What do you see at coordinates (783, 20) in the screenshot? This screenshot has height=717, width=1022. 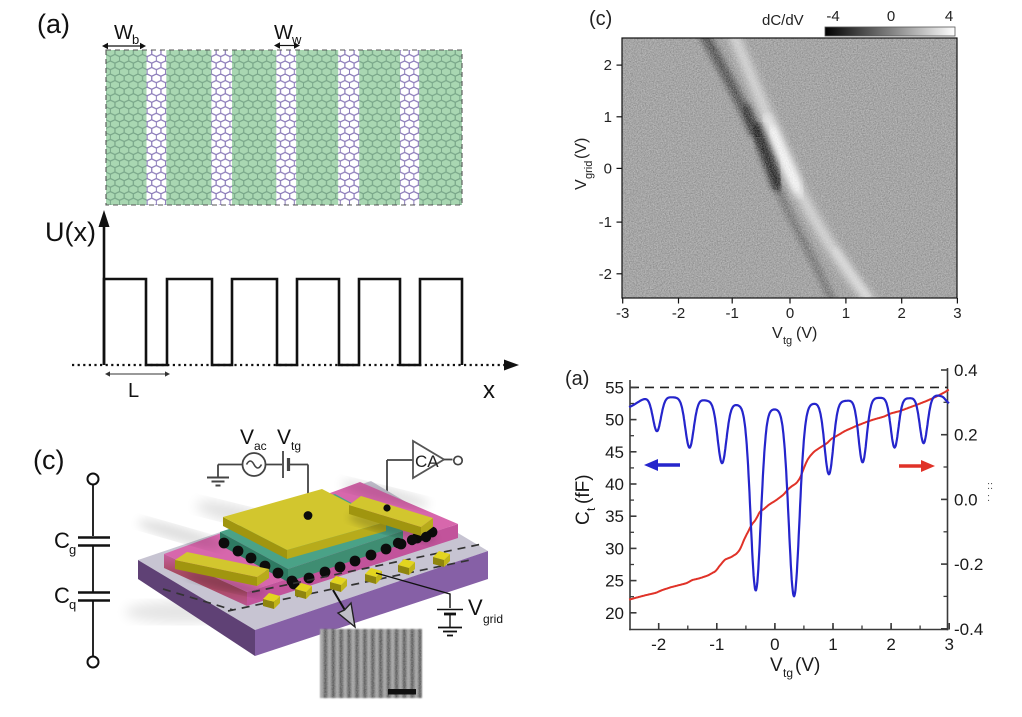 I see `svg-text: dC/dV` at bounding box center [783, 20].